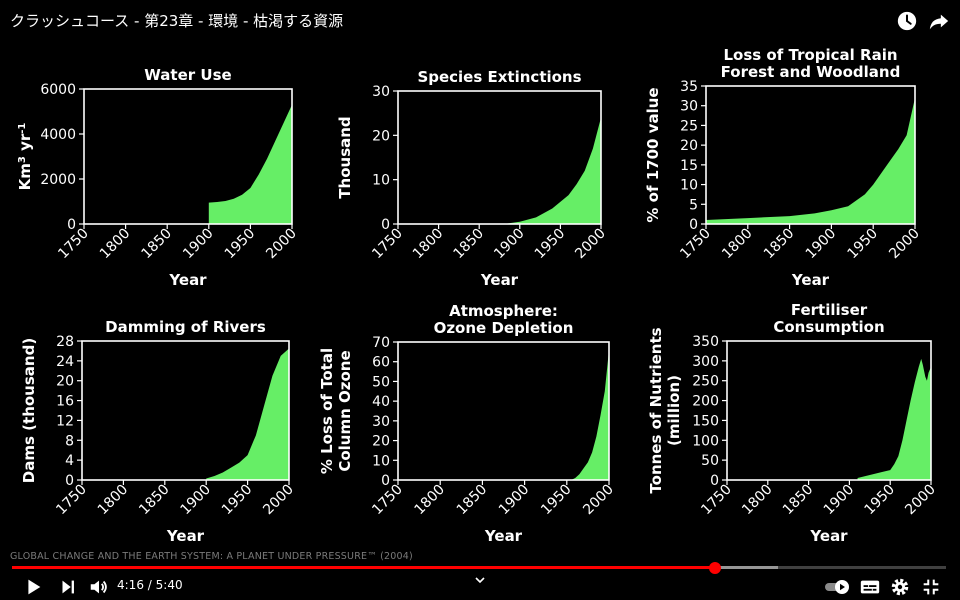 The width and height of the screenshot is (960, 600). I want to click on share-arrow-icon, so click(939, 21).